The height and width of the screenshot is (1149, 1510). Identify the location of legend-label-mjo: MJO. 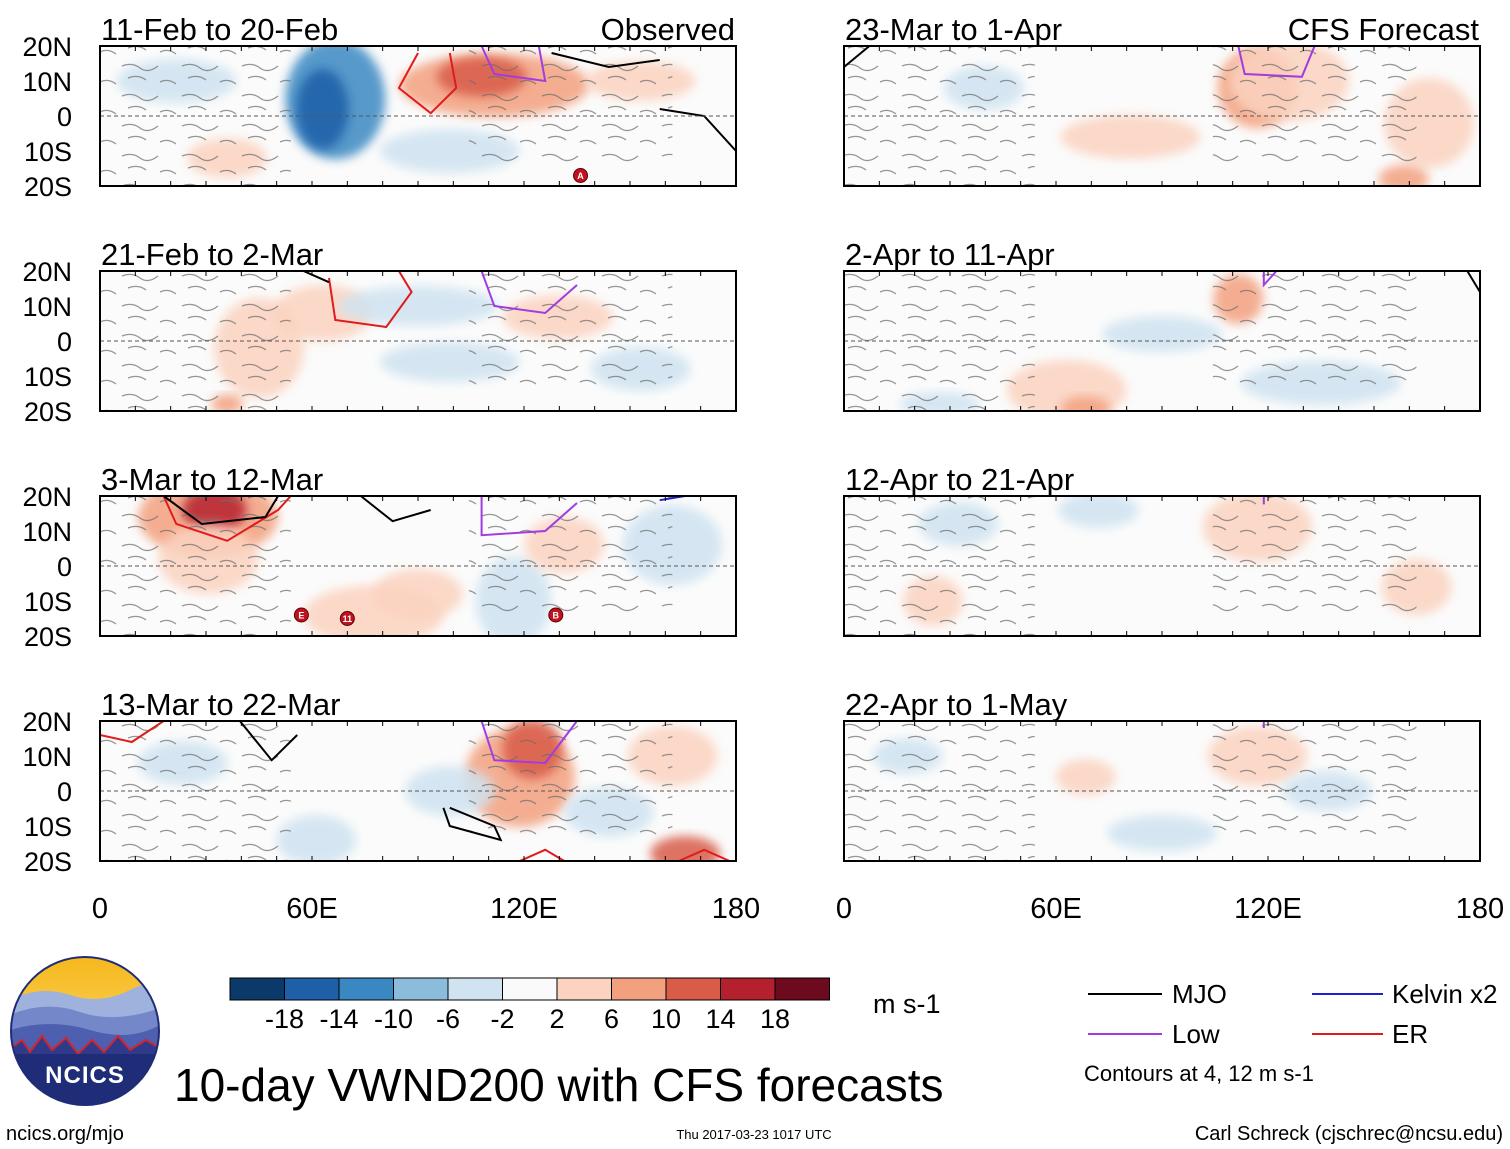
(1199, 994).